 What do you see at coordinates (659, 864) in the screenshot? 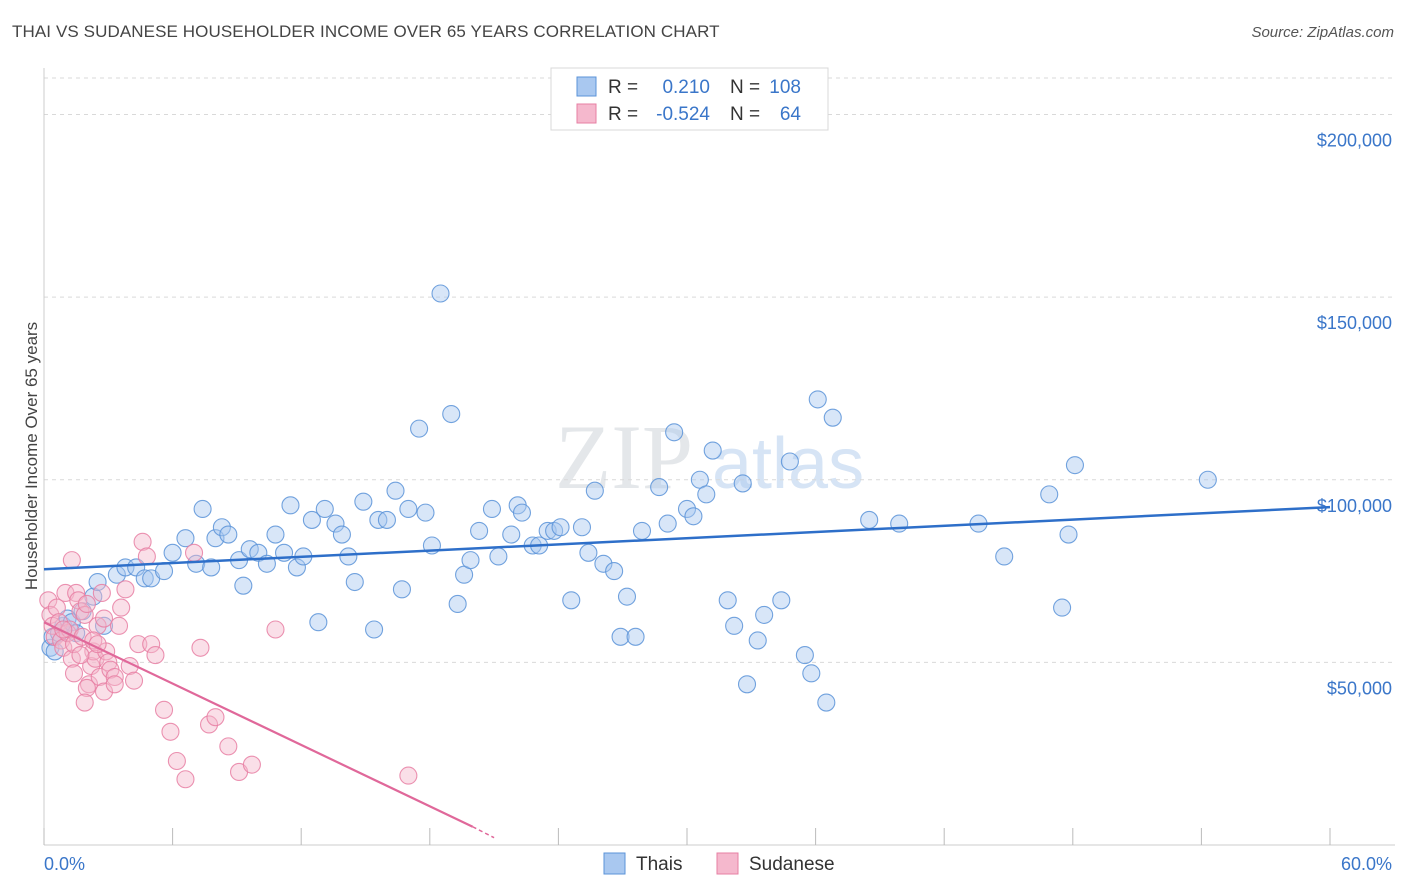
I see `legend-thais-label: Thais` at bounding box center [659, 864].